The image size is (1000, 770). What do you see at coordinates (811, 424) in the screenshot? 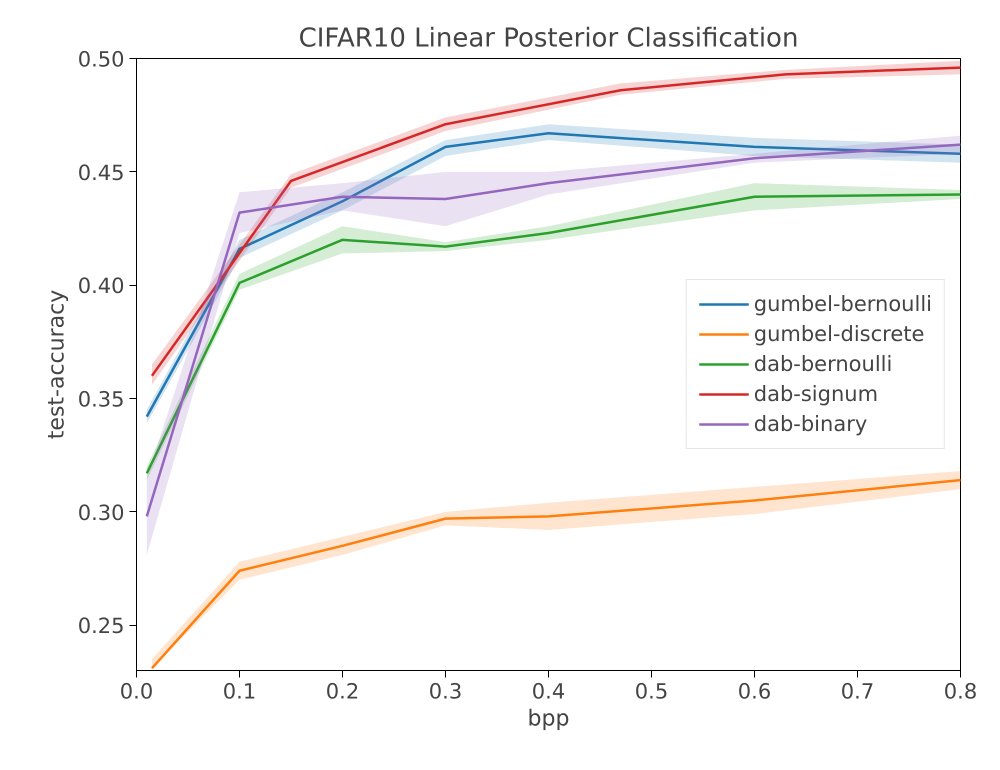
I see `legend-label: dab-binary` at bounding box center [811, 424].